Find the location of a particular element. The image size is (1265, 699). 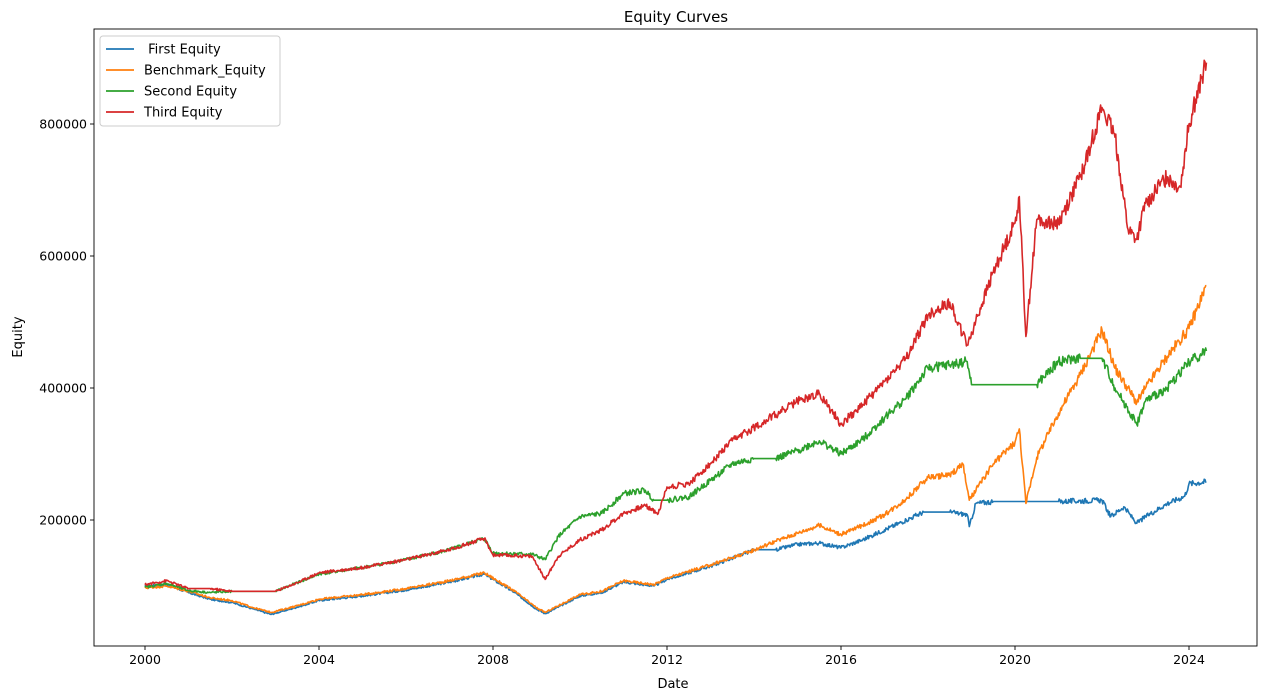

chart-title: Equity Curves is located at coordinates (676, 17).